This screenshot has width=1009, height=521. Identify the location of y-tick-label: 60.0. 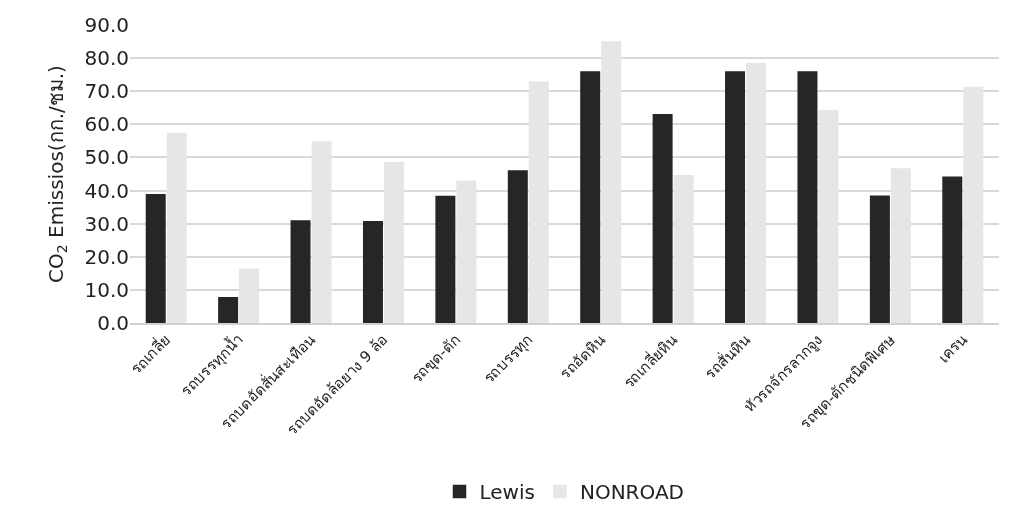
(106, 124).